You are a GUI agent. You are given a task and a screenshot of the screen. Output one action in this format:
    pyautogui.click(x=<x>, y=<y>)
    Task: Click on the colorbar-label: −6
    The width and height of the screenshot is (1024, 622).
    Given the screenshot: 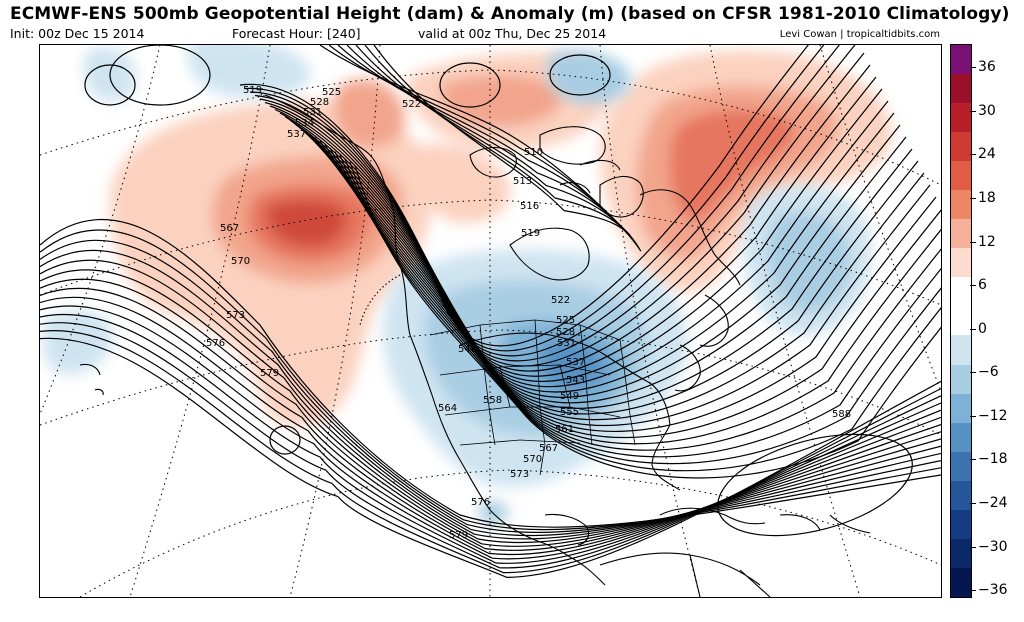 What is the action you would take?
    pyautogui.click(x=988, y=372)
    